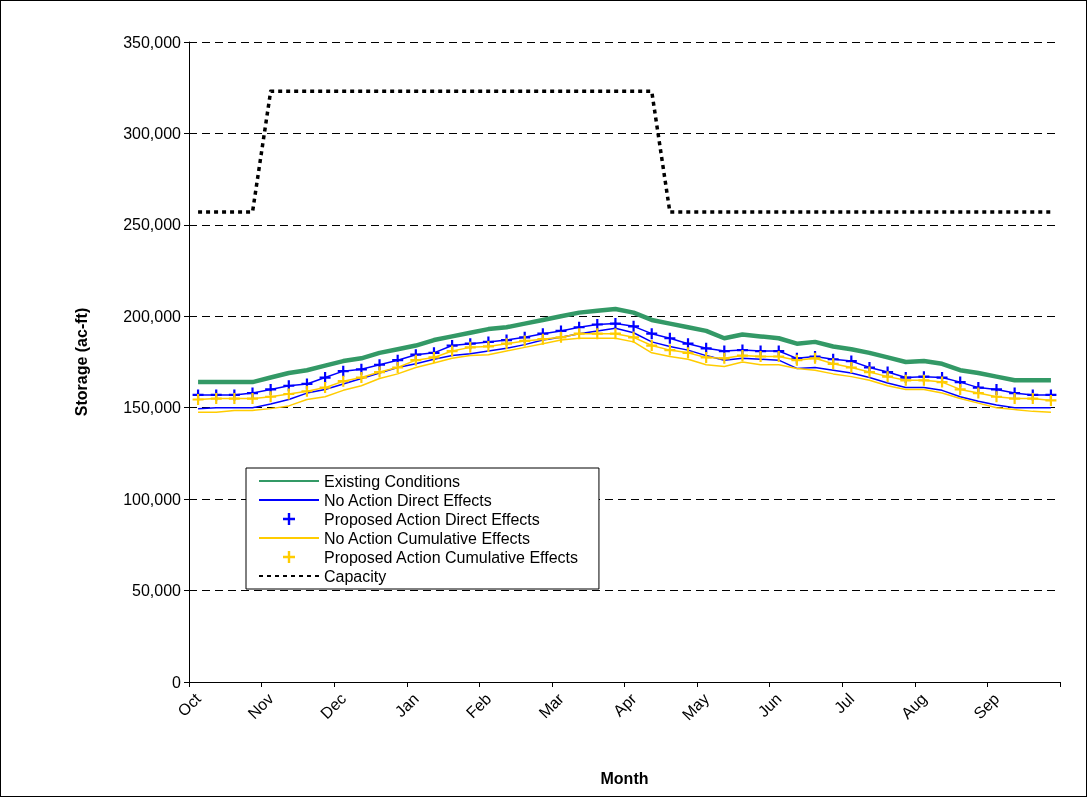  I want to click on x-tick-label: Jan, so click(406, 705).